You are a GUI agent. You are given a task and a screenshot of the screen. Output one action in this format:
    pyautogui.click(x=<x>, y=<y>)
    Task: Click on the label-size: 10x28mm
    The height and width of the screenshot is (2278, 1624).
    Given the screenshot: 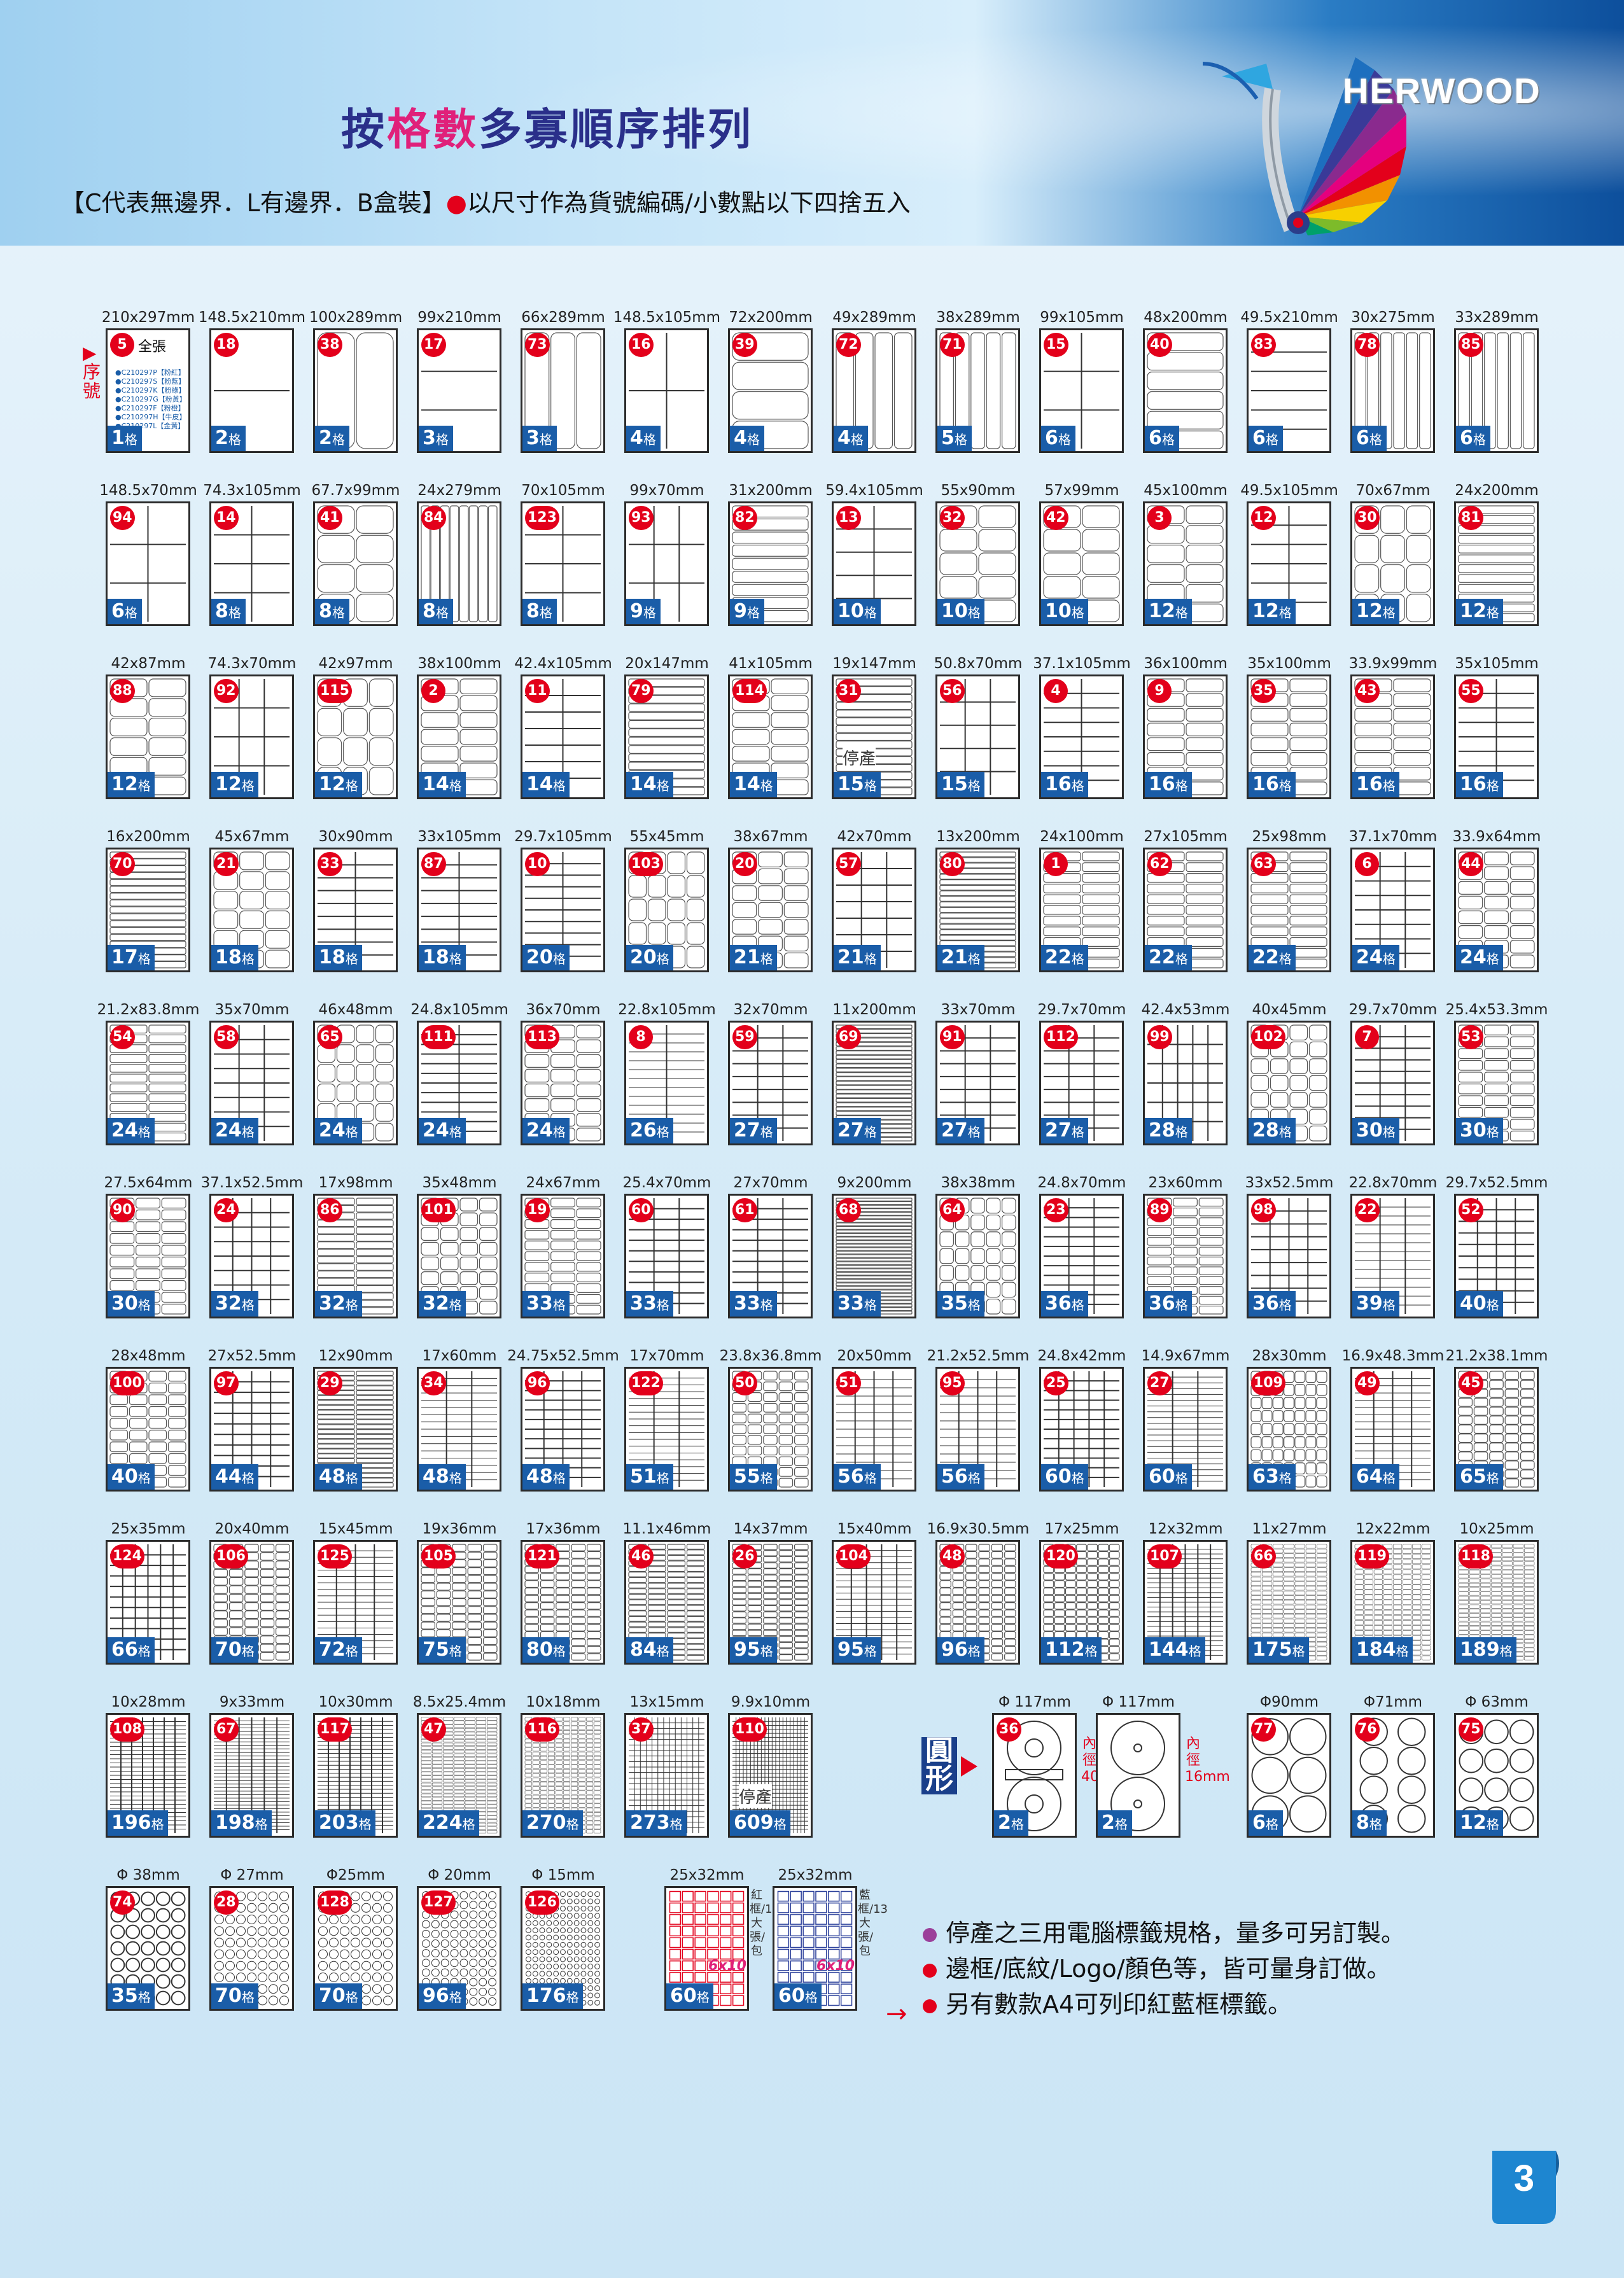 What is the action you would take?
    pyautogui.click(x=148, y=1702)
    